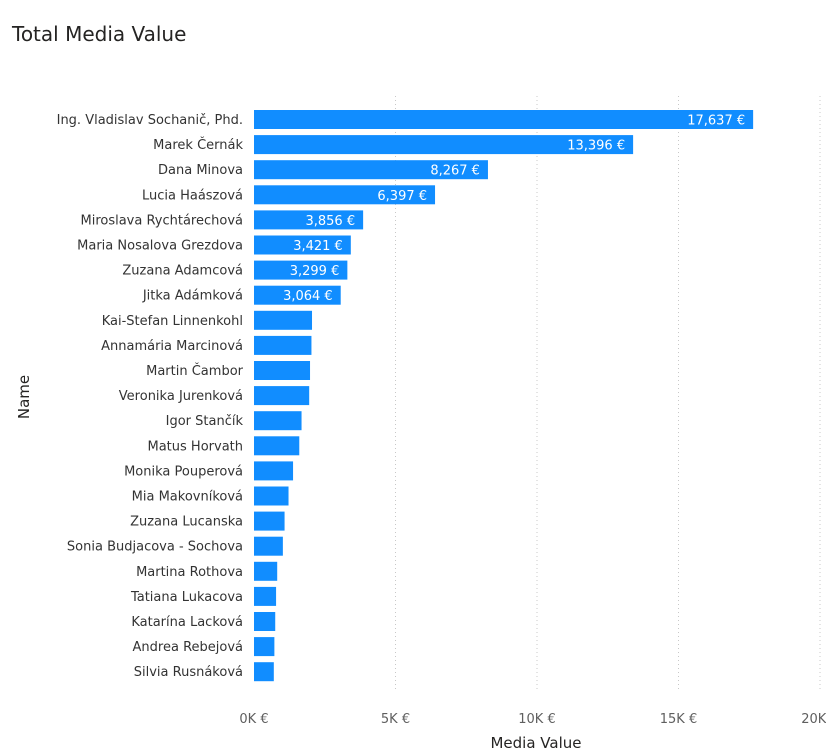 Image resolution: width=826 pixels, height=753 pixels. Describe the element at coordinates (187, 497) in the screenshot. I see `category-label: Mia Makovníková` at that location.